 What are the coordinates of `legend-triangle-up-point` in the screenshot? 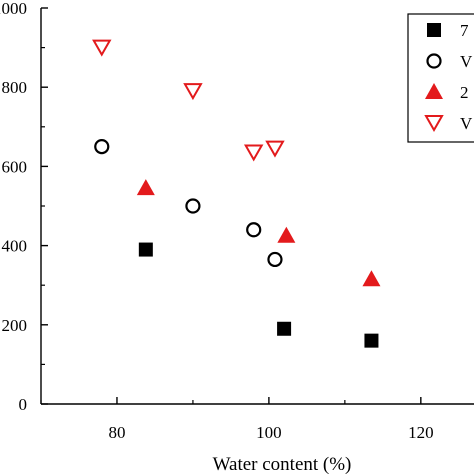 It's located at (434, 91).